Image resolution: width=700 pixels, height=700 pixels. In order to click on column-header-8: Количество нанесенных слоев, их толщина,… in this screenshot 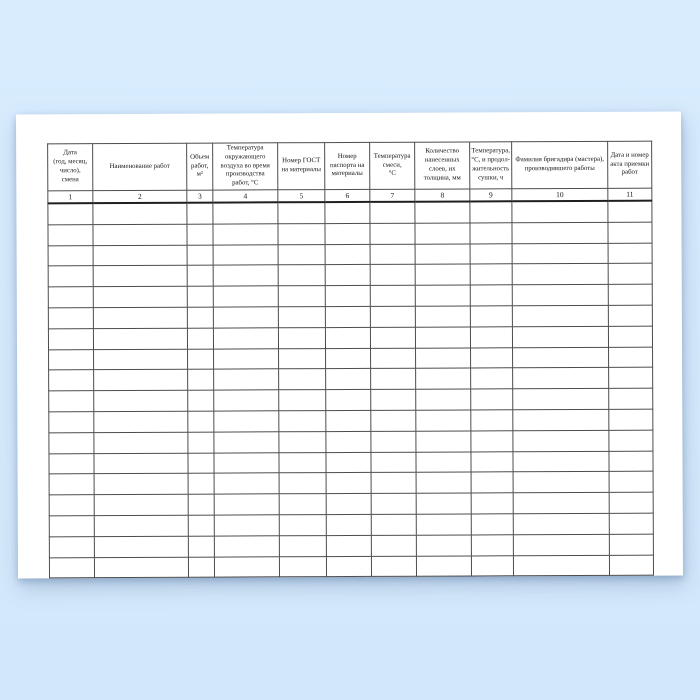, I will do `click(442, 165)`.